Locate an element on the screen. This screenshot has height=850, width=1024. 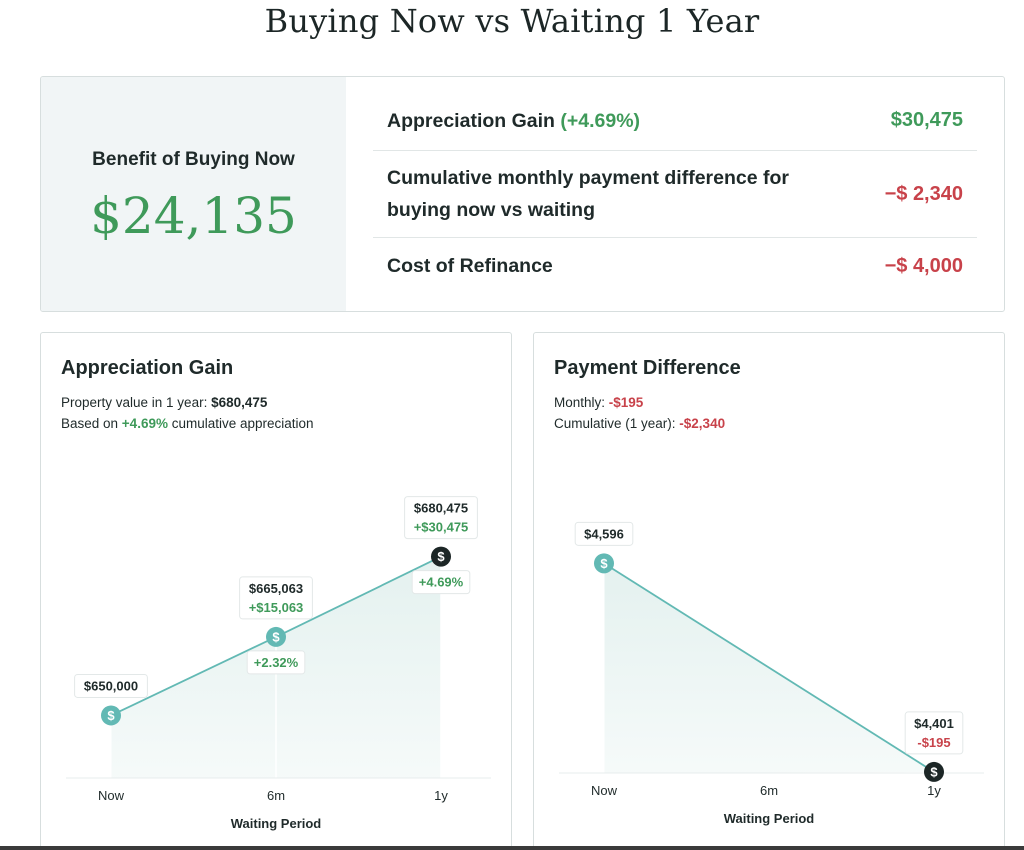
bottom-strip is located at coordinates (512, 848).